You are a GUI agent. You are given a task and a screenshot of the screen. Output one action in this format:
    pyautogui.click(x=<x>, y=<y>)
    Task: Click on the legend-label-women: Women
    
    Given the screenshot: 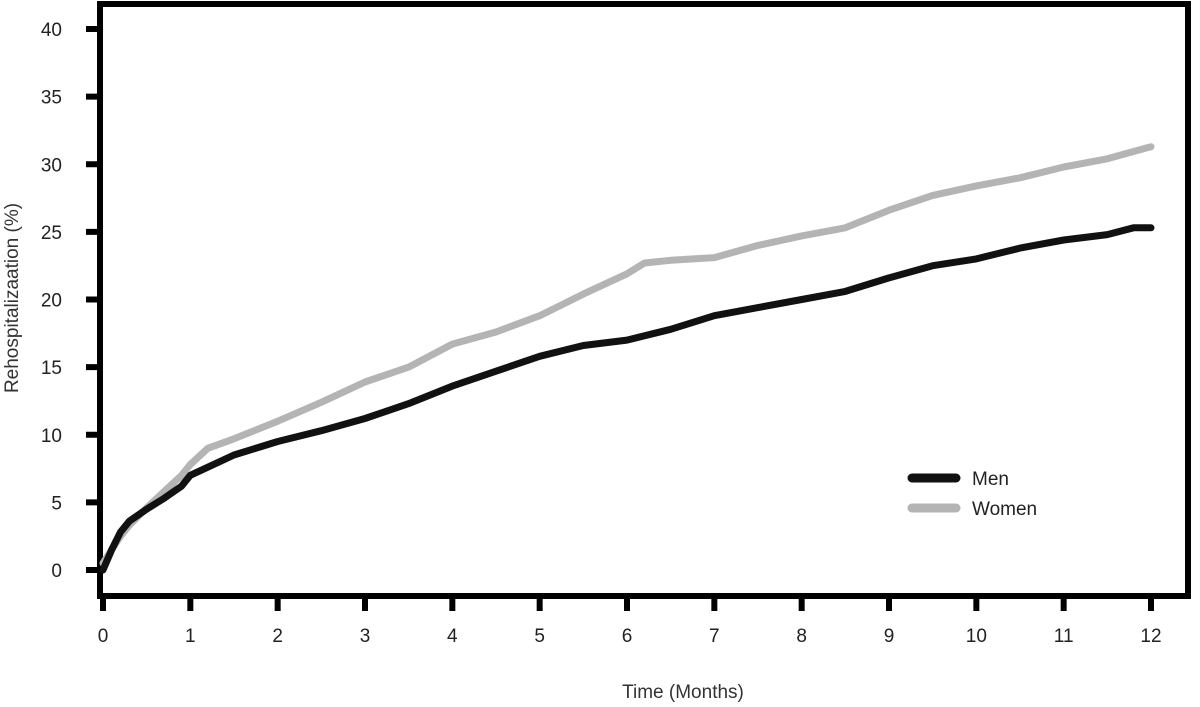 What is the action you would take?
    pyautogui.click(x=1004, y=509)
    